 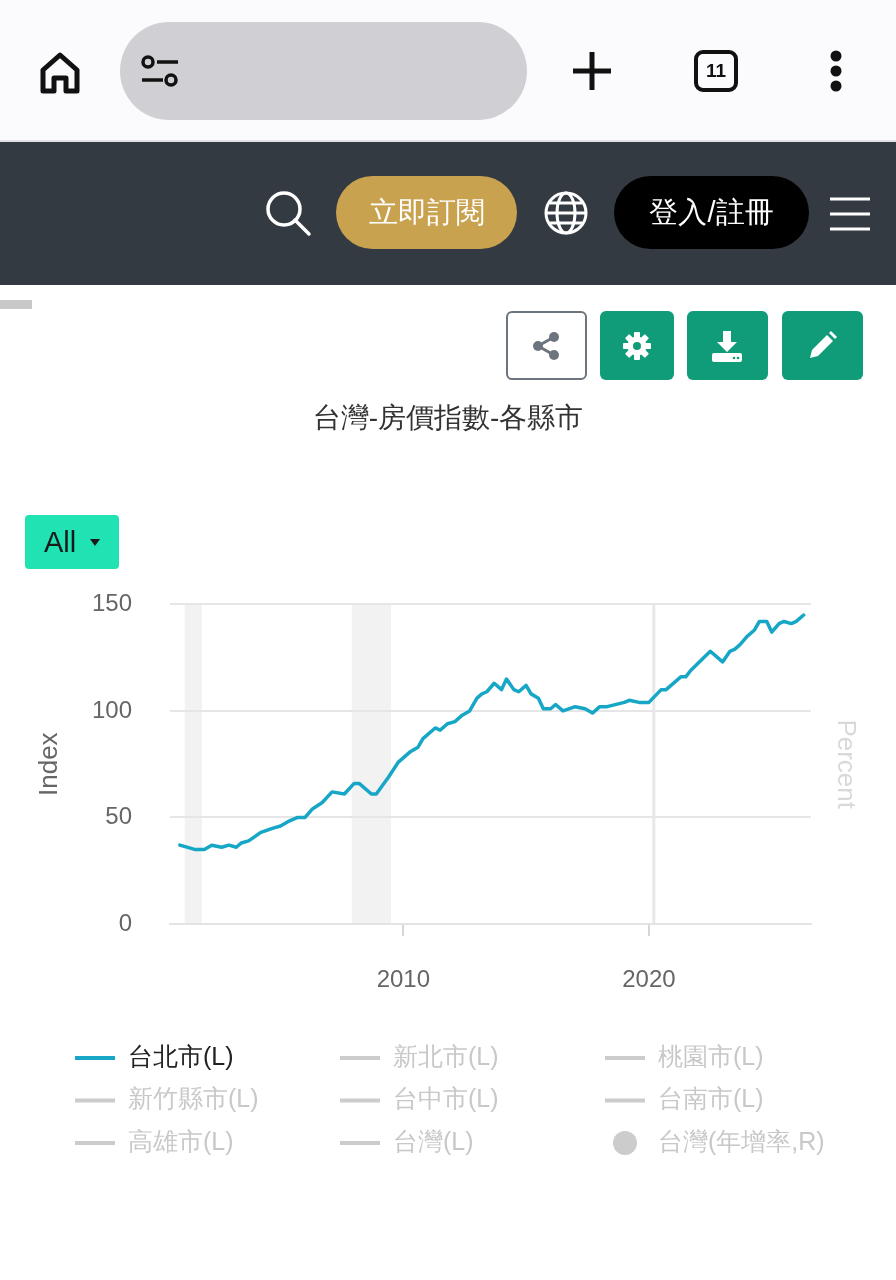 I want to click on y-tick-label: 150, so click(x=111, y=603).